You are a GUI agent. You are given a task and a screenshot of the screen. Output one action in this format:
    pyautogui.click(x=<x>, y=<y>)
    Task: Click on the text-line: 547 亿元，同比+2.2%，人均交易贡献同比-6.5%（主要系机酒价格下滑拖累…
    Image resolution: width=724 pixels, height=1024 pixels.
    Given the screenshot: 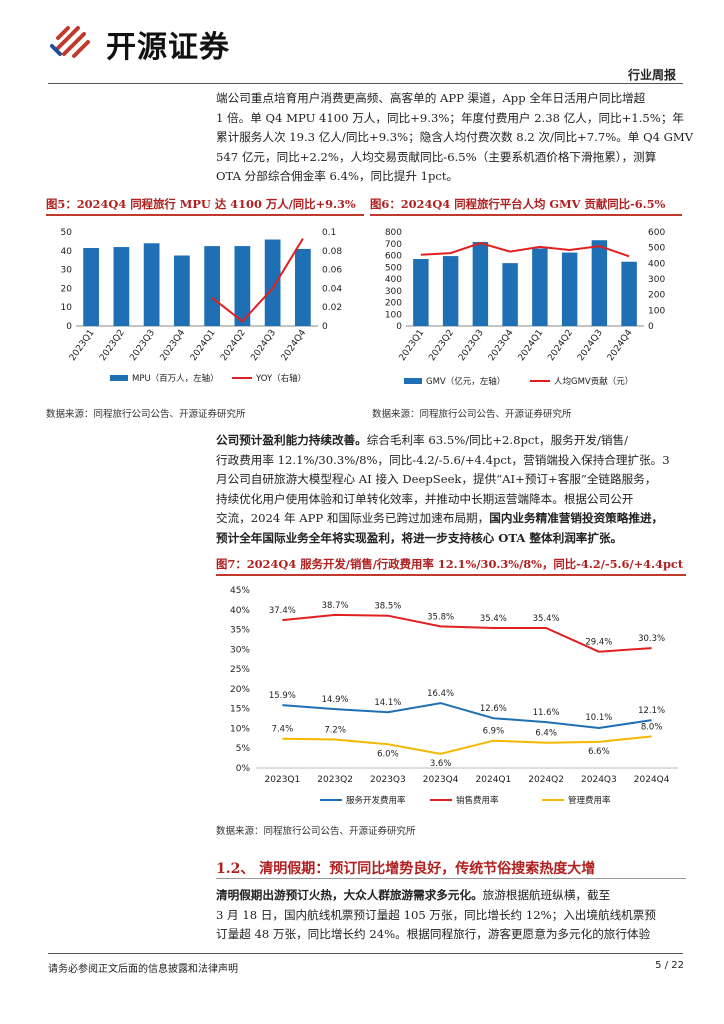 What is the action you would take?
    pyautogui.click(x=436, y=156)
    